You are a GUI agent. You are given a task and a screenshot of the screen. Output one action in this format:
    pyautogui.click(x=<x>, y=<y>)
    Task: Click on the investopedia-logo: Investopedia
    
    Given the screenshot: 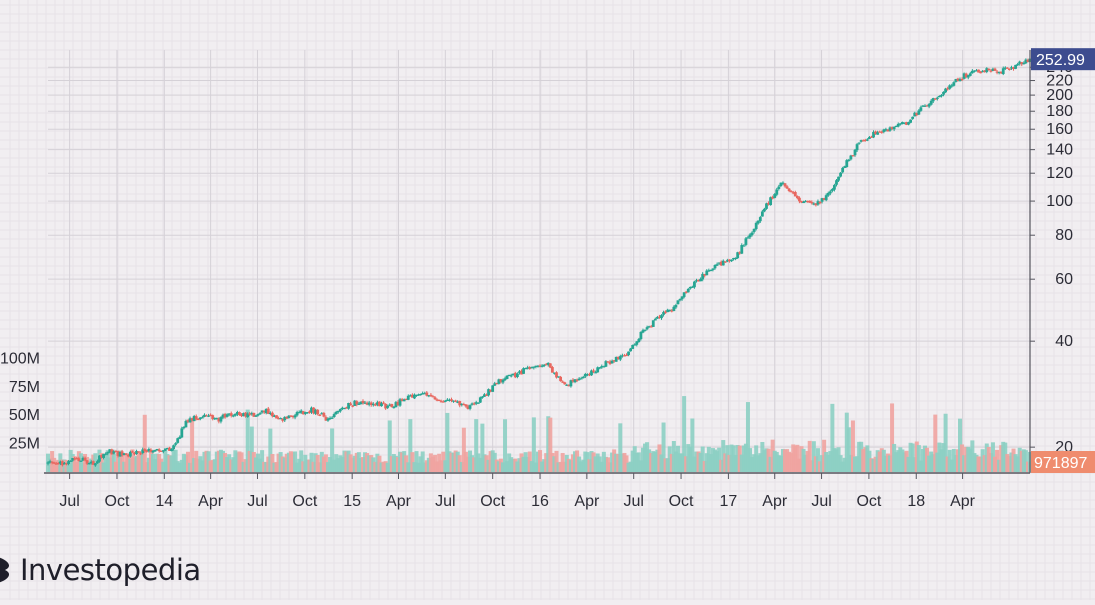 What is the action you would take?
    pyautogui.click(x=100, y=570)
    